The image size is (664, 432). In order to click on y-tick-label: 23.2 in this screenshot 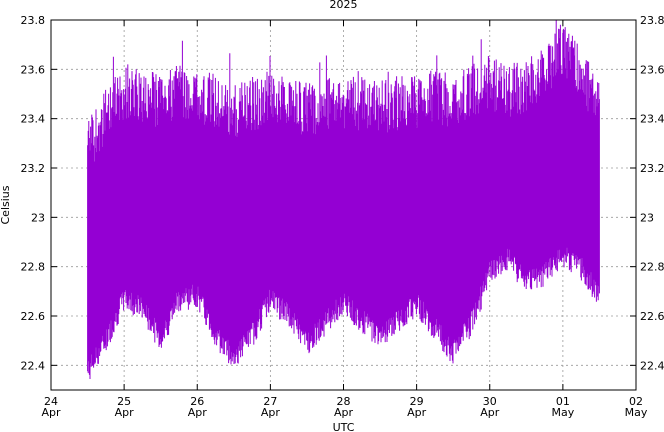, I will do `click(33, 168)`.